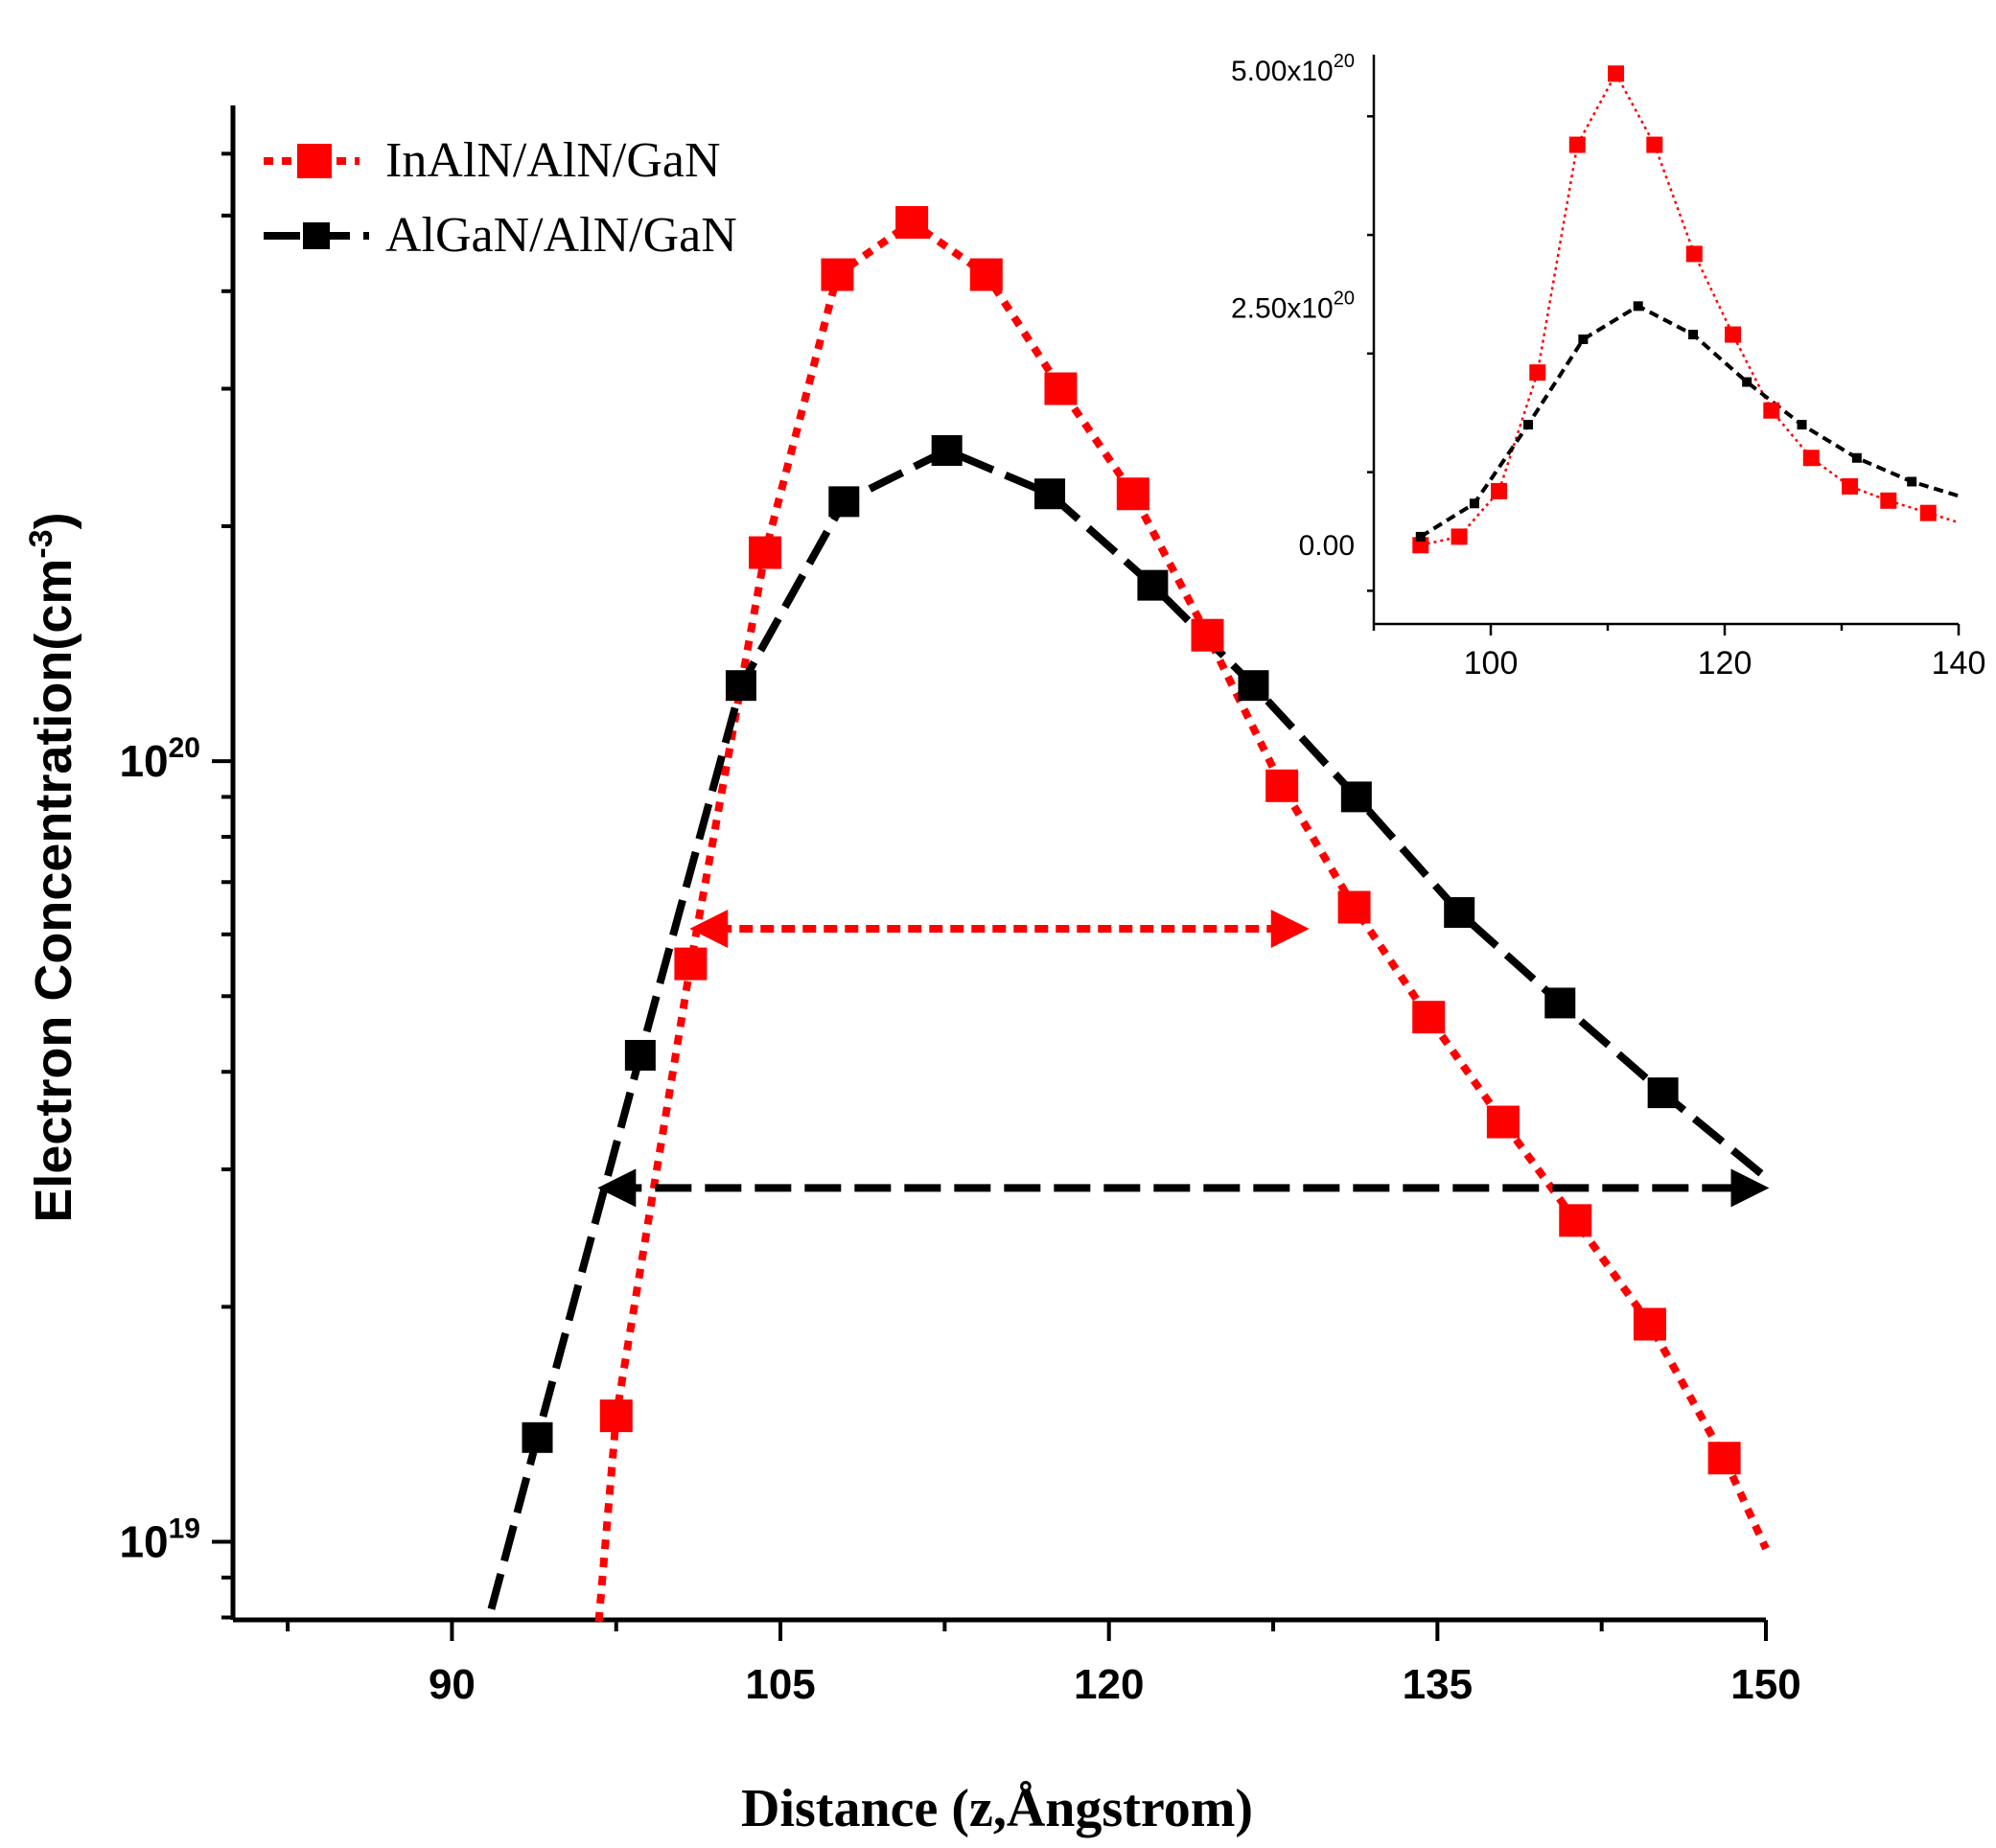  I want to click on inset-y-tick-label: 2.50x10²⁰, so click(1293, 306).